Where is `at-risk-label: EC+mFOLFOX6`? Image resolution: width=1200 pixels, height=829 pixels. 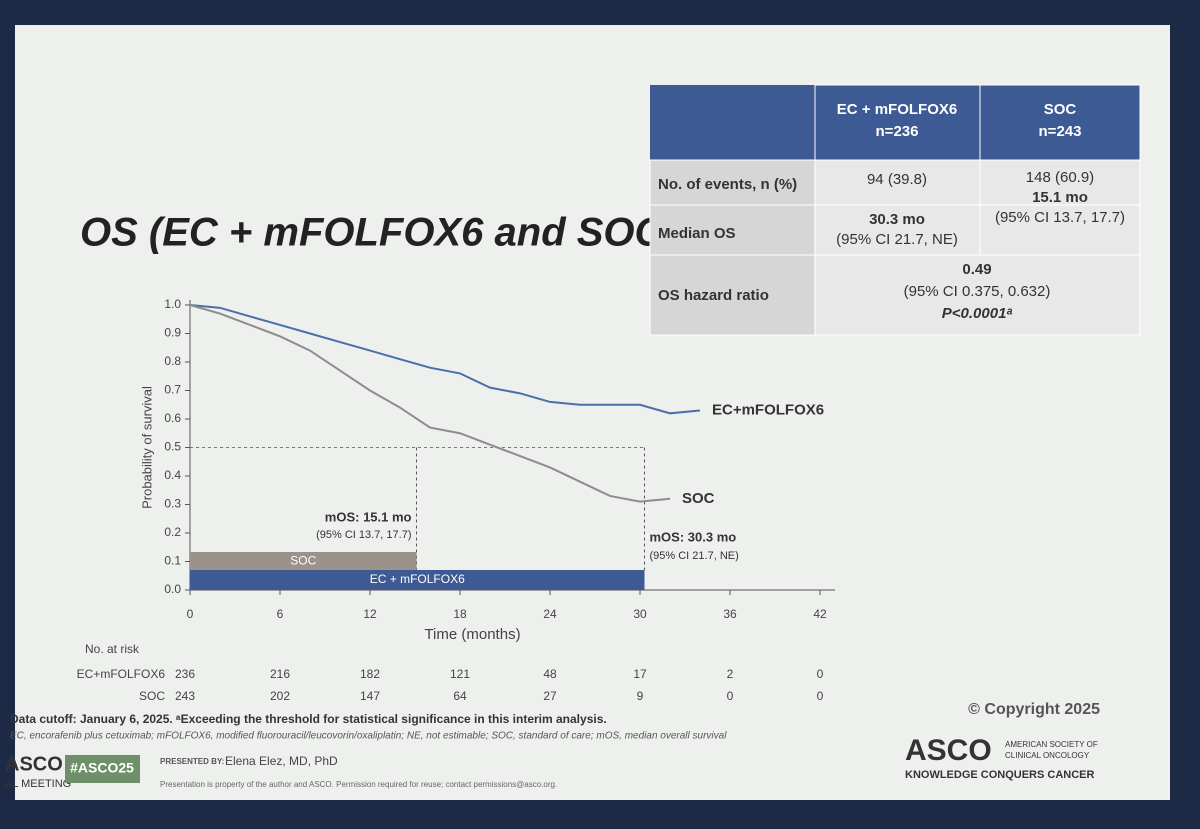 at-risk-label: EC+mFOLFOX6 is located at coordinates (121, 674).